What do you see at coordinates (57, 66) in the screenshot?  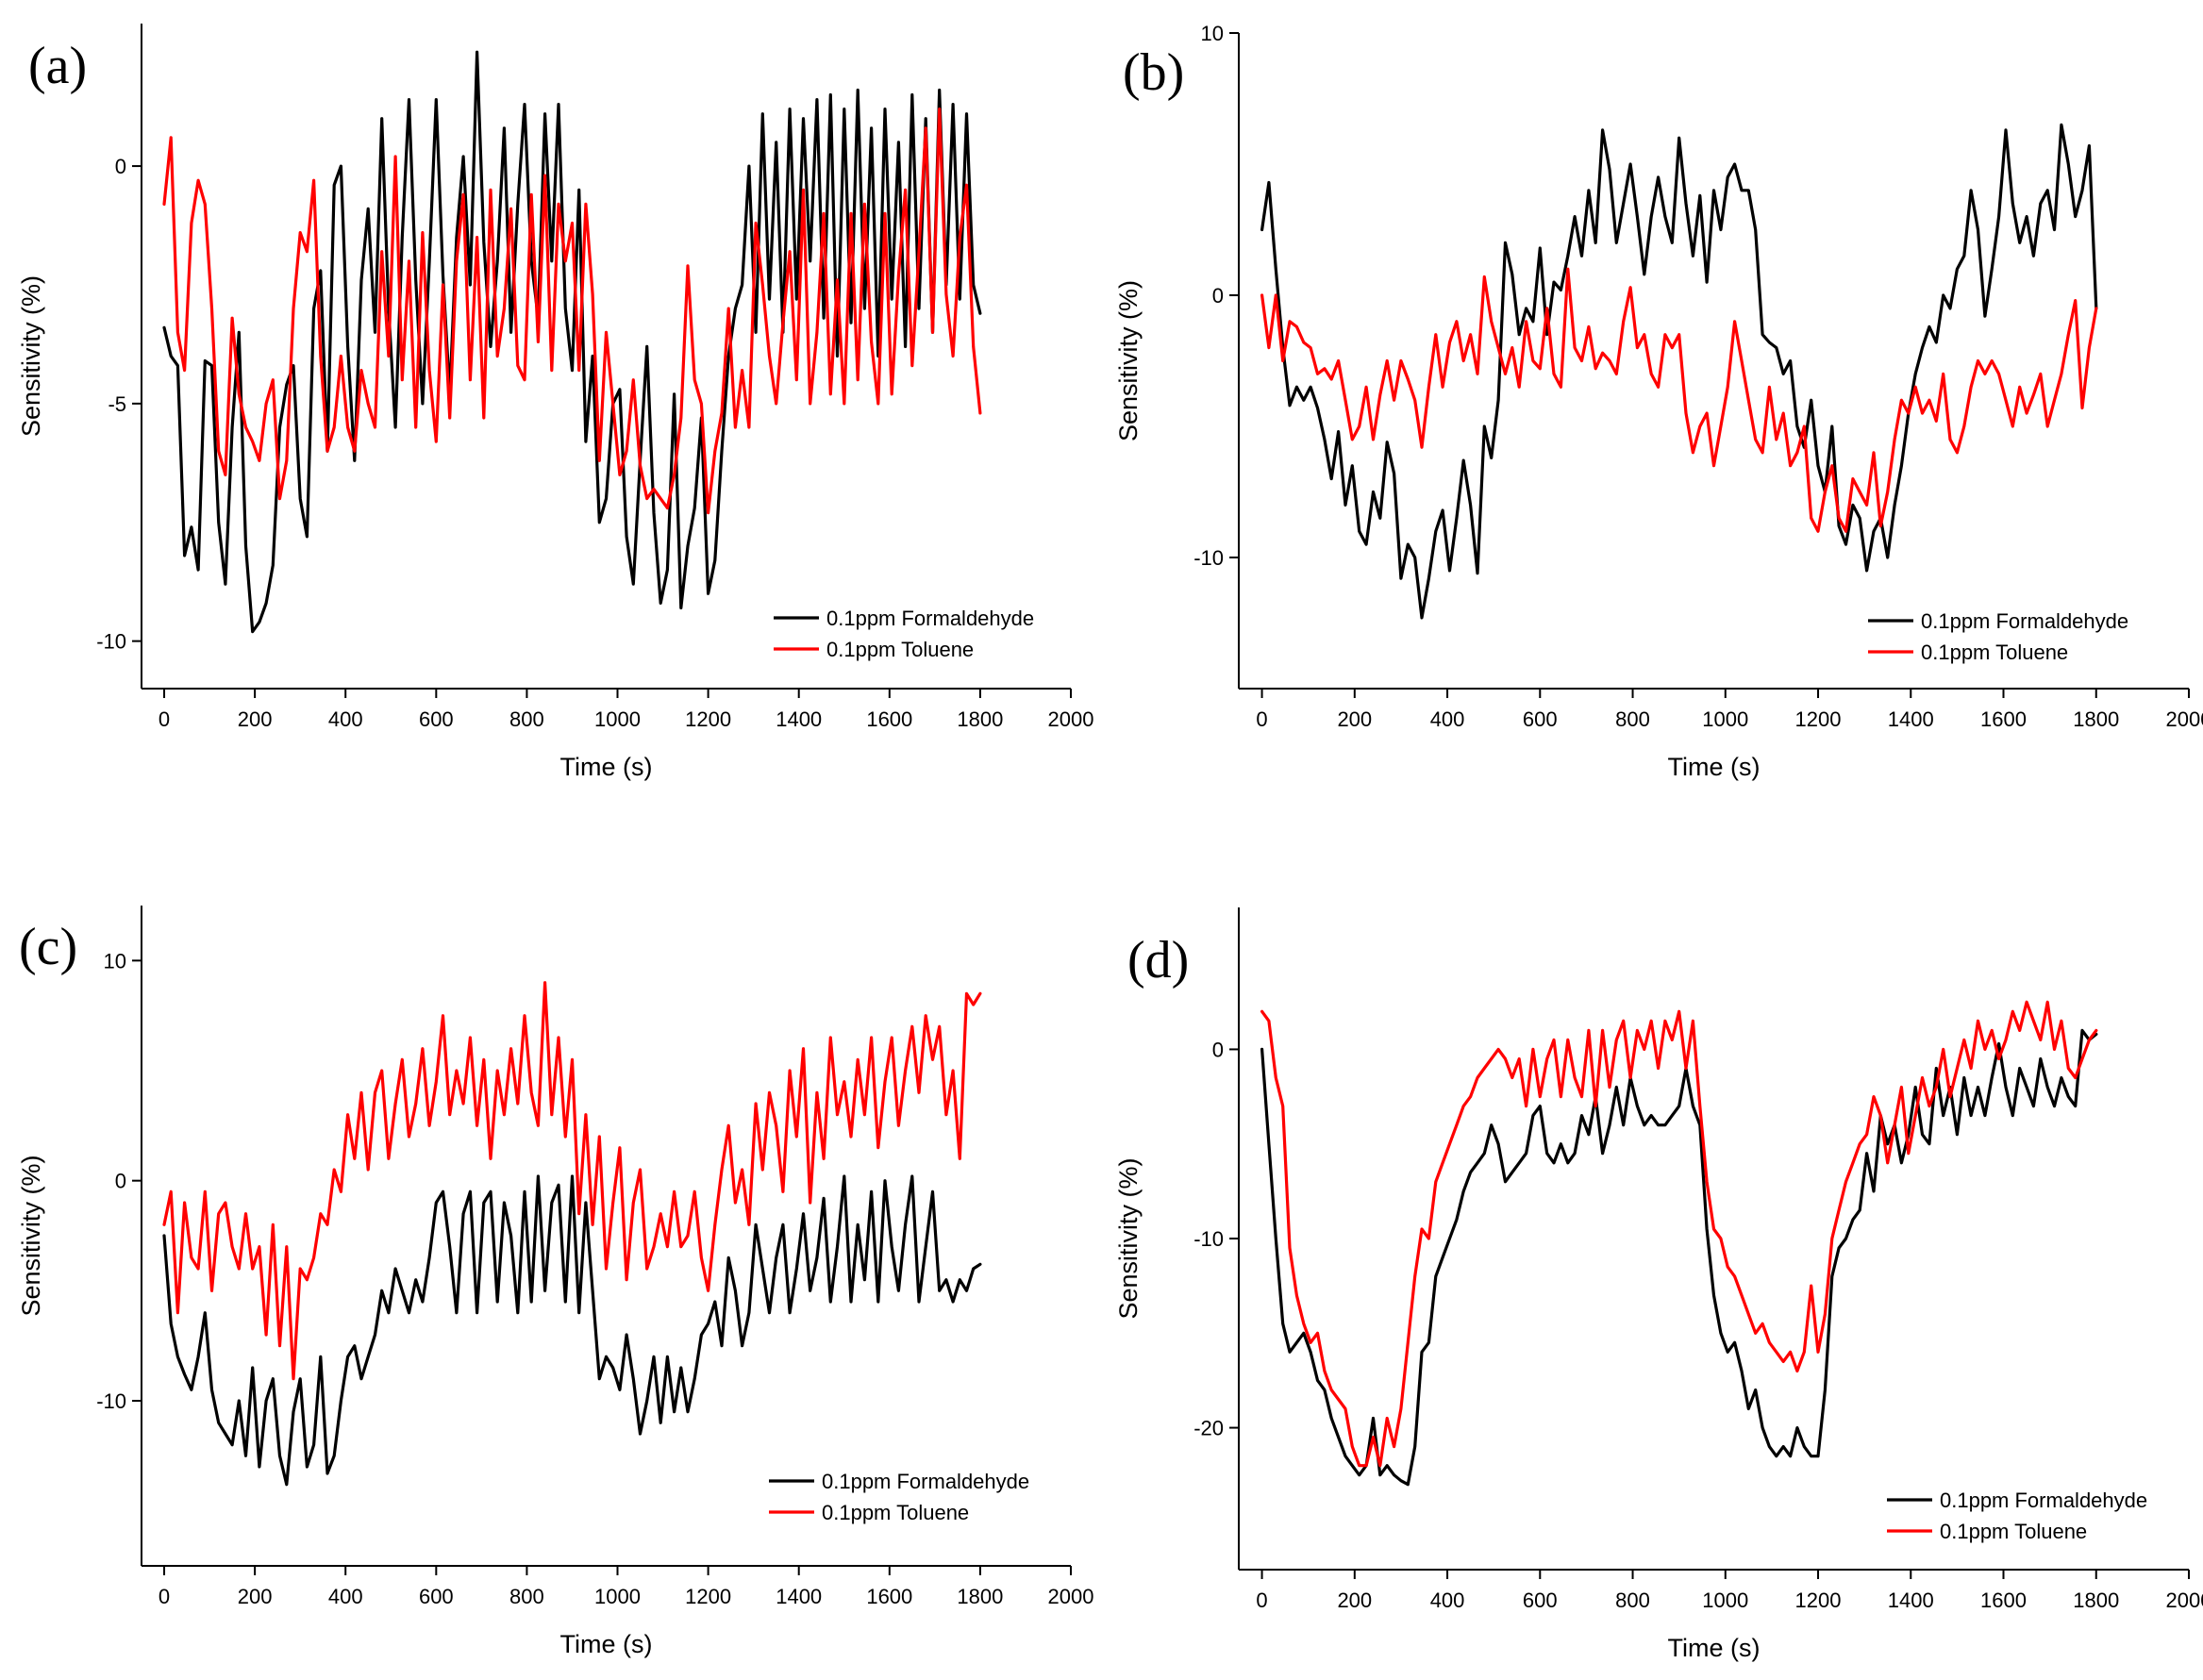 I see `panel-label: (a)` at bounding box center [57, 66].